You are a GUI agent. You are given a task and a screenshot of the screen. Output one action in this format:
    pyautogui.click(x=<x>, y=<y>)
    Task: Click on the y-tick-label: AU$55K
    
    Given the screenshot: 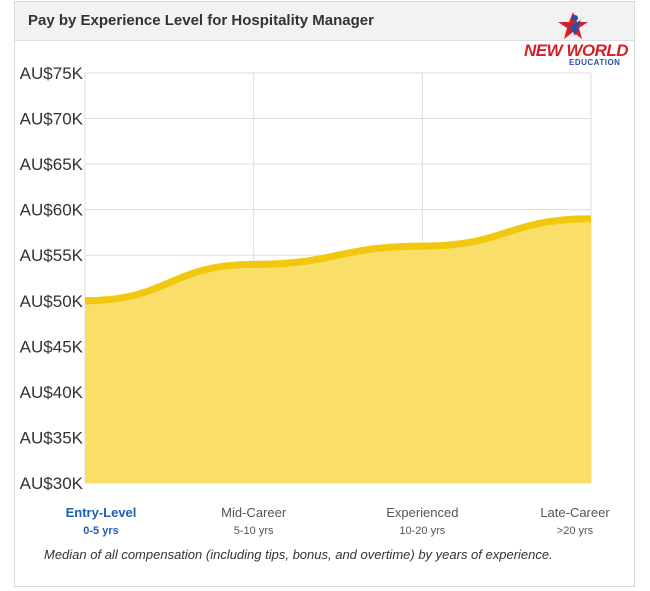 What is the action you would take?
    pyautogui.click(x=52, y=255)
    